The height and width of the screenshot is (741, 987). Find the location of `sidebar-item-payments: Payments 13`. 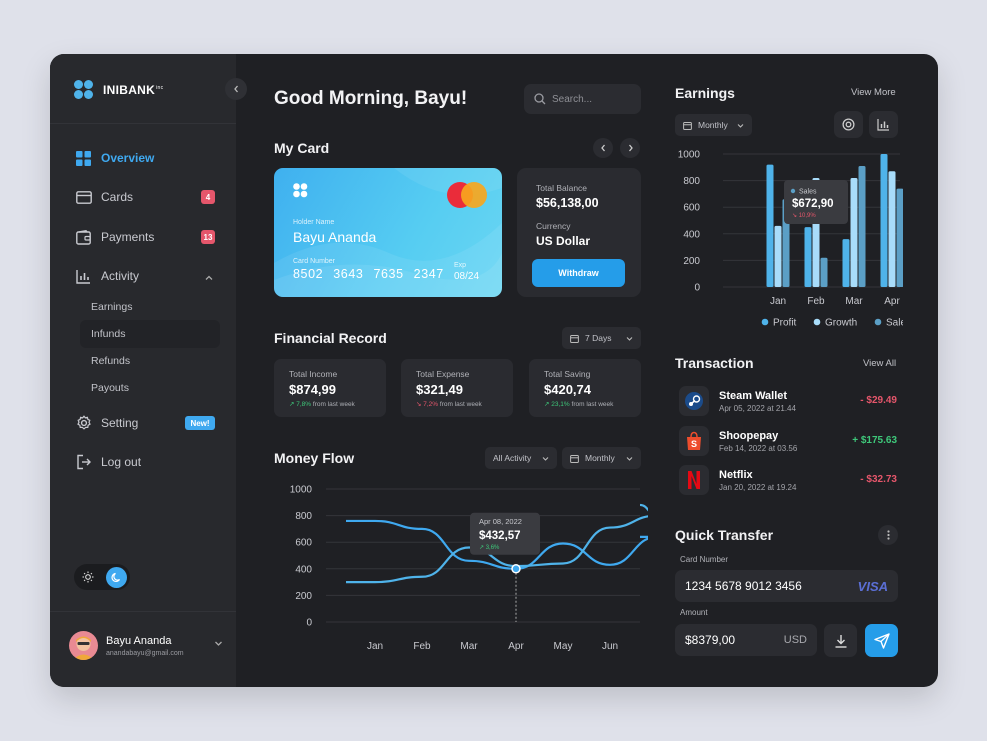

sidebar-item-payments: Payments 13 is located at coordinates (145, 237).